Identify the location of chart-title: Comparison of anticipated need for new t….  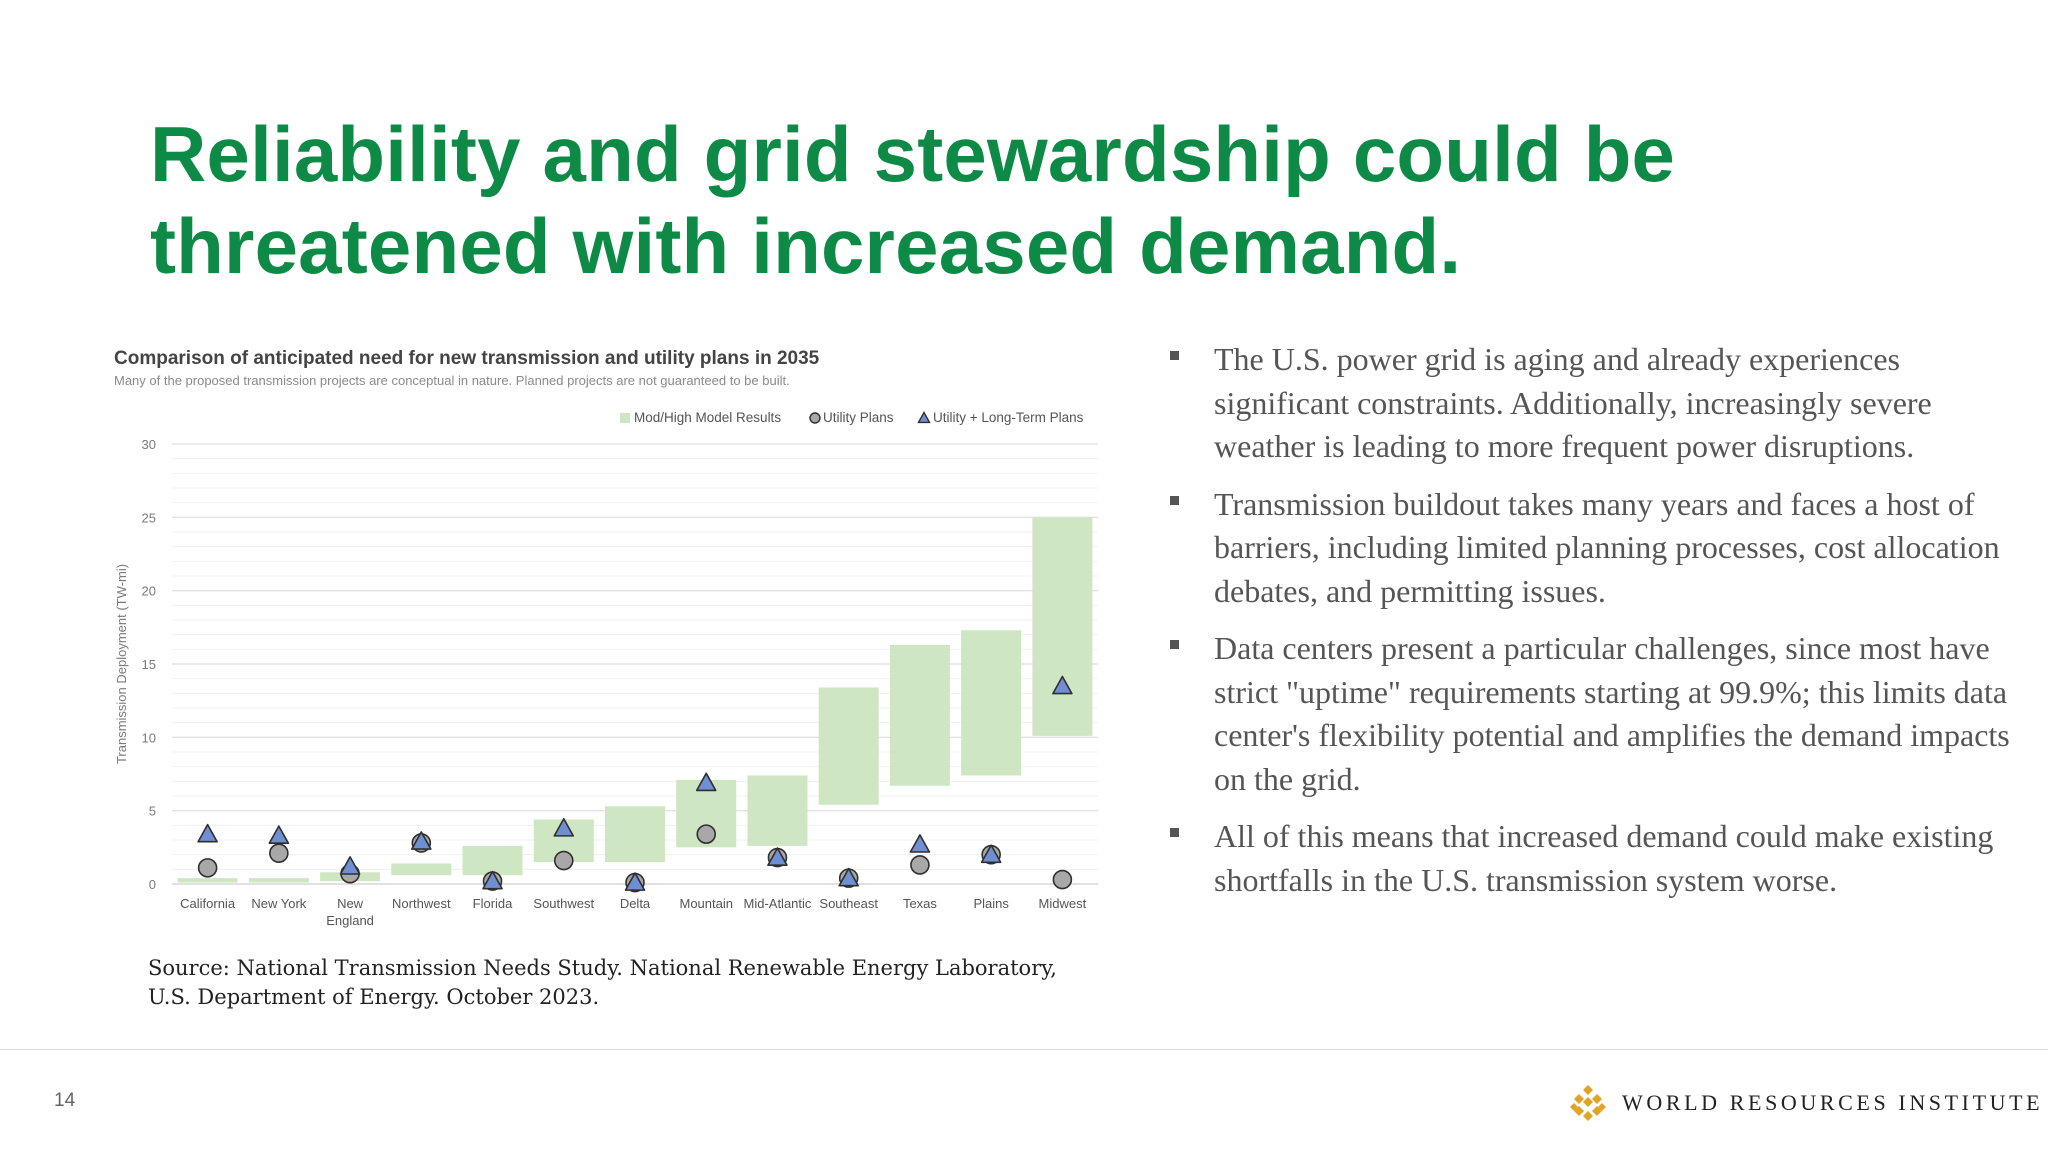
(467, 358).